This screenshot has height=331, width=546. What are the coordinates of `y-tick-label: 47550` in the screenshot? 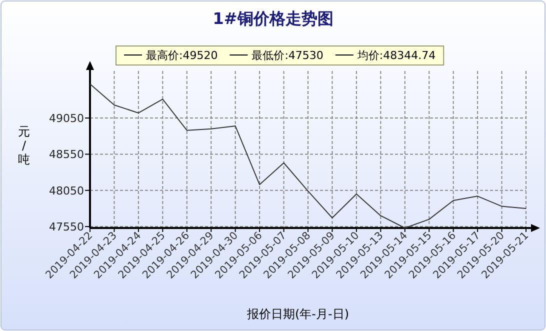 It's located at (66, 227).